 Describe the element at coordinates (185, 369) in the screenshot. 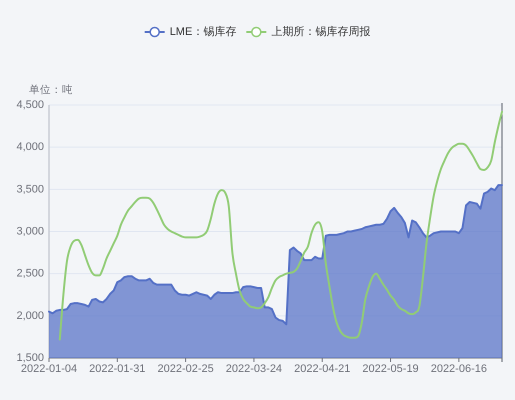

I see `x-tick-label: 2022-02-25` at that location.